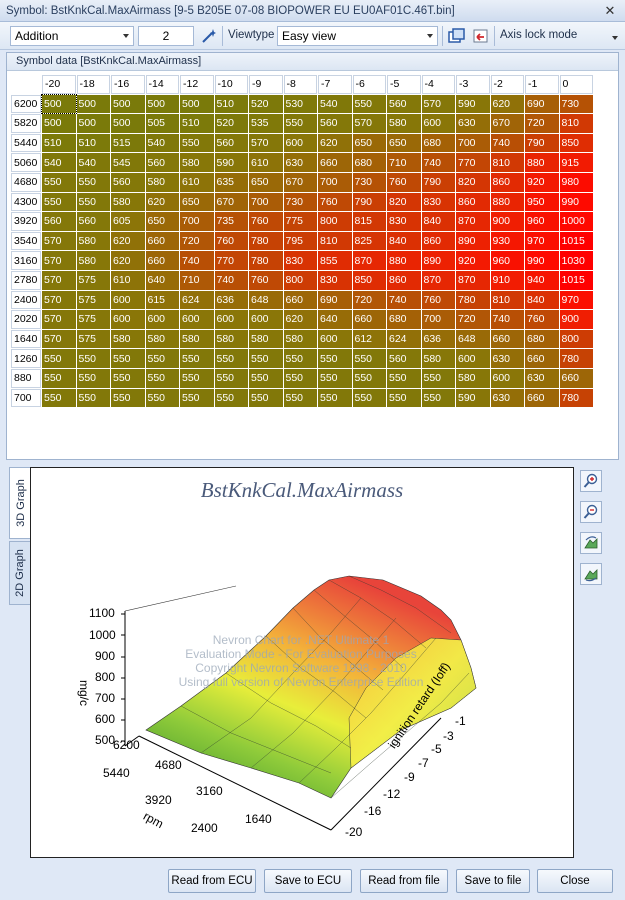 Image resolution: width=625 pixels, height=900 pixels. I want to click on table-cell: 620, so click(335, 143).